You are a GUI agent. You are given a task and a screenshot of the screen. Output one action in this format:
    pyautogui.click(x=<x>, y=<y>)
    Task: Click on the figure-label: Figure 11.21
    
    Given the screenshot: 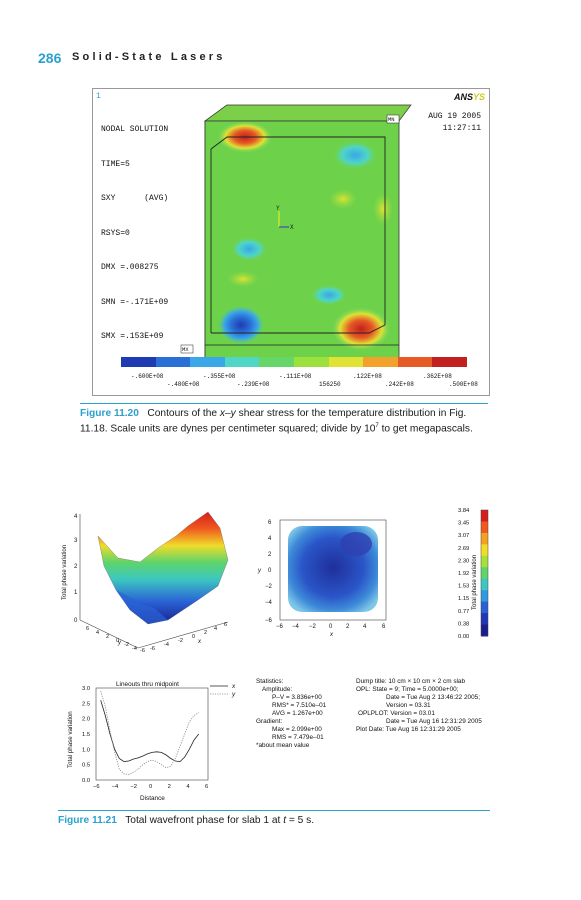 What is the action you would take?
    pyautogui.click(x=87, y=820)
    